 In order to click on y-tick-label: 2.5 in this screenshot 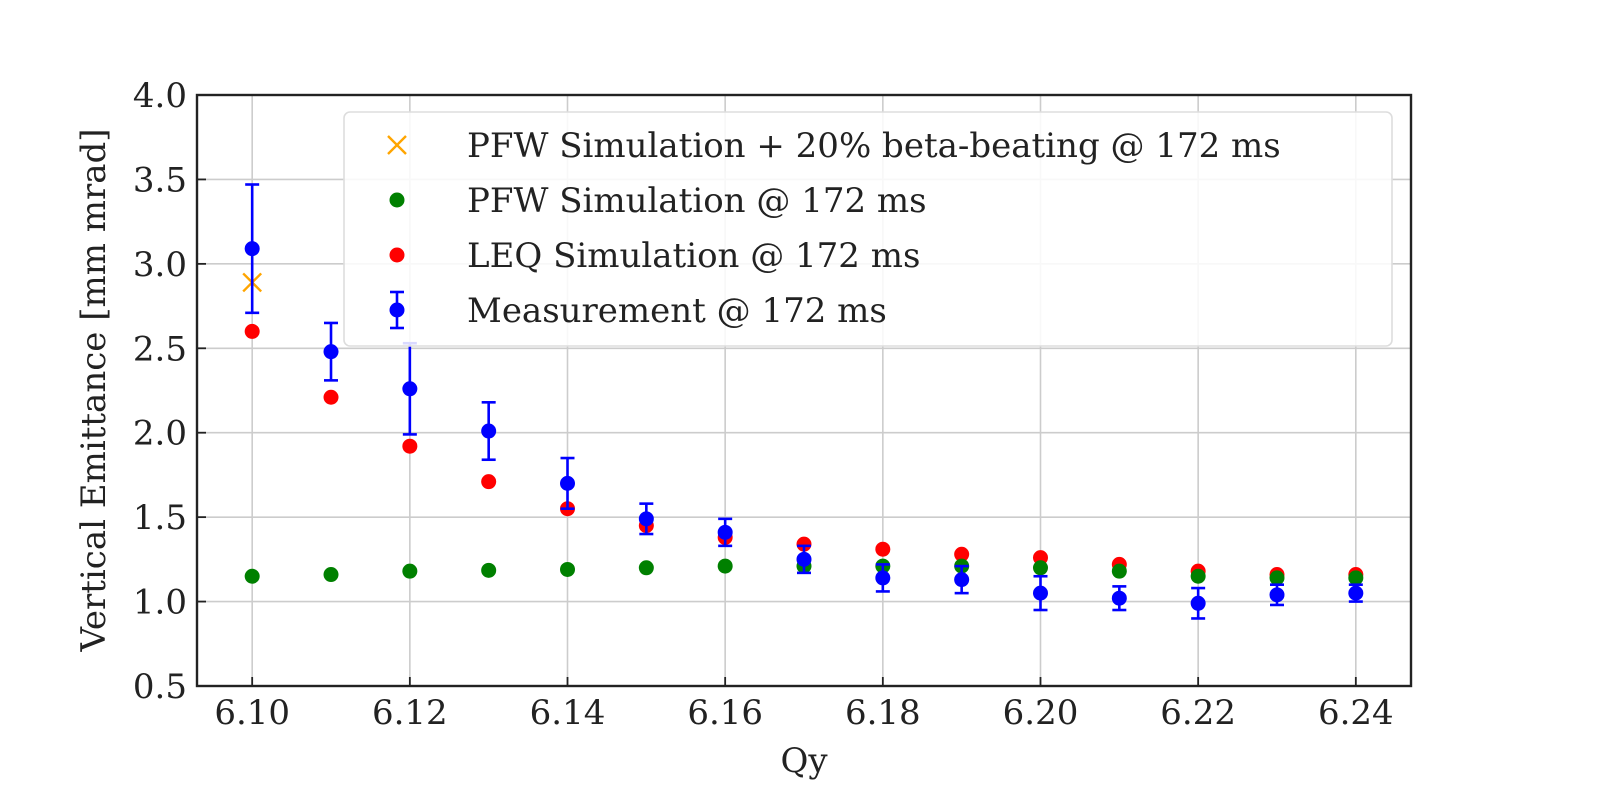, I will do `click(160, 349)`.